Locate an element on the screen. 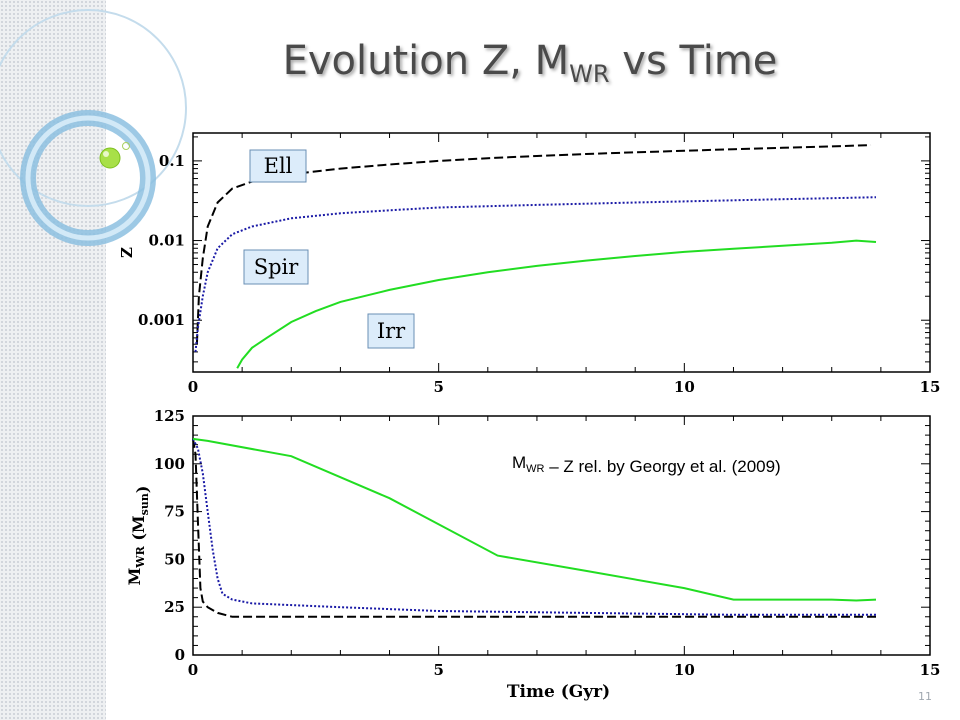 This screenshot has width=960, height=720. bottom-x-tick-label: 15 is located at coordinates (930, 670).